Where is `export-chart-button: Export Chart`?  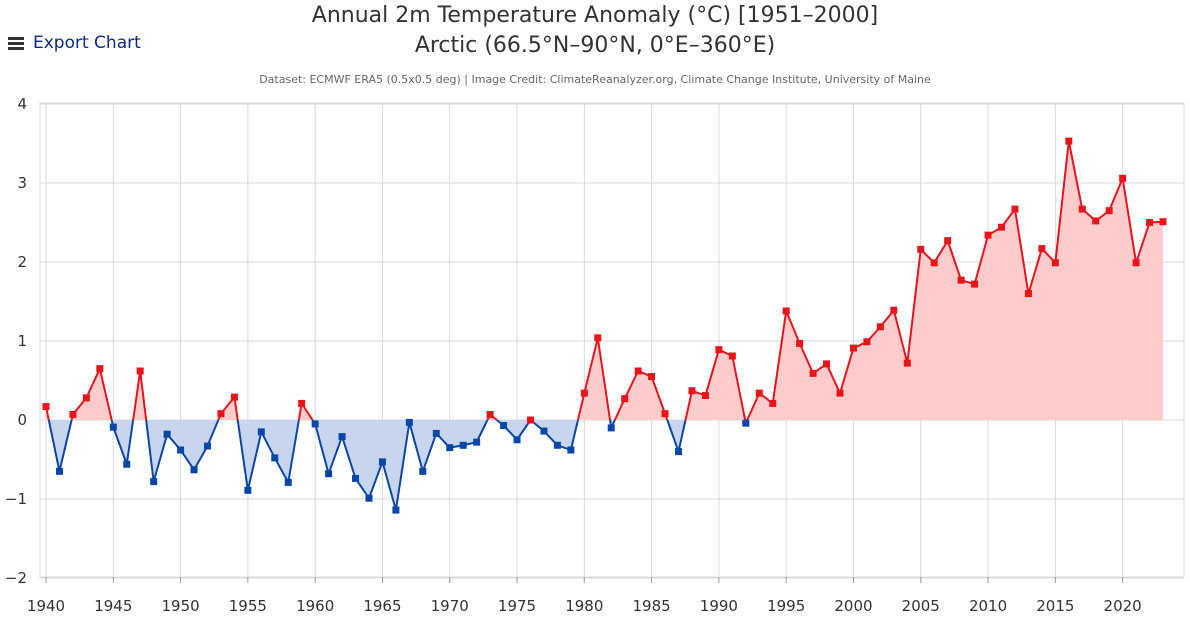
export-chart-button: Export Chart is located at coordinates (74, 43).